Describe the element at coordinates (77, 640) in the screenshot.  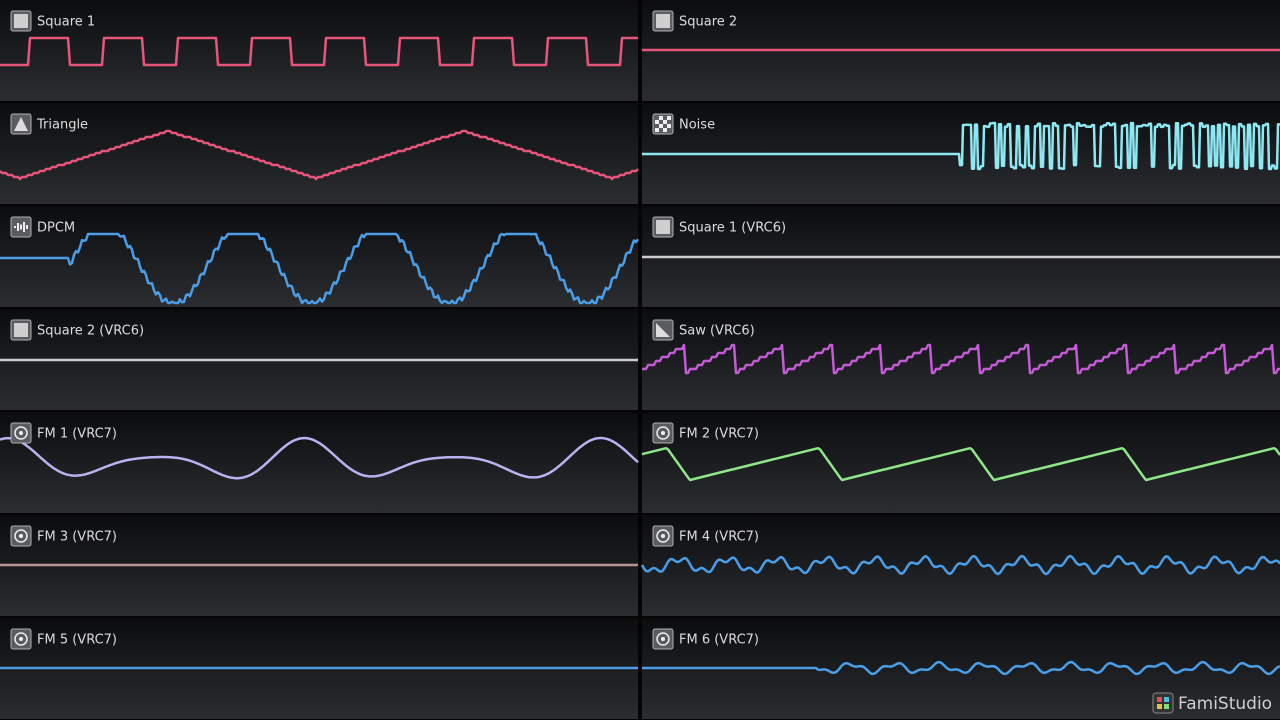
I see `channel-label: FM 5 (VRC7)` at that location.